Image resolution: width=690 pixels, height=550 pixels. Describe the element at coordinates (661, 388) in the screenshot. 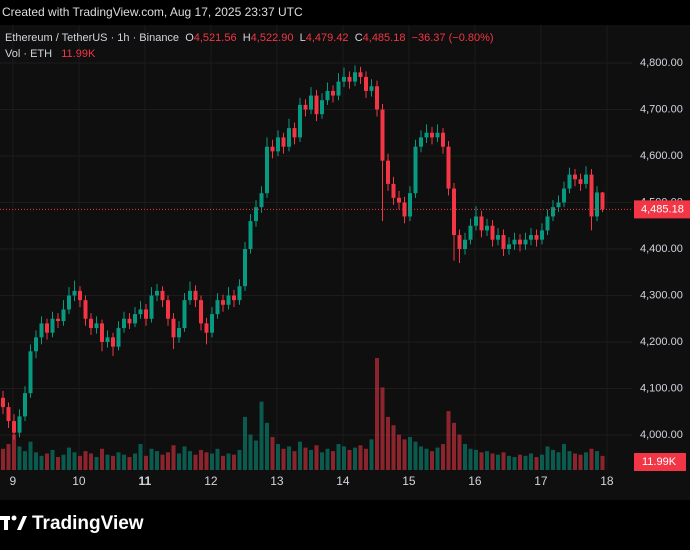

I see `y-tick-label: 4,100.00` at that location.